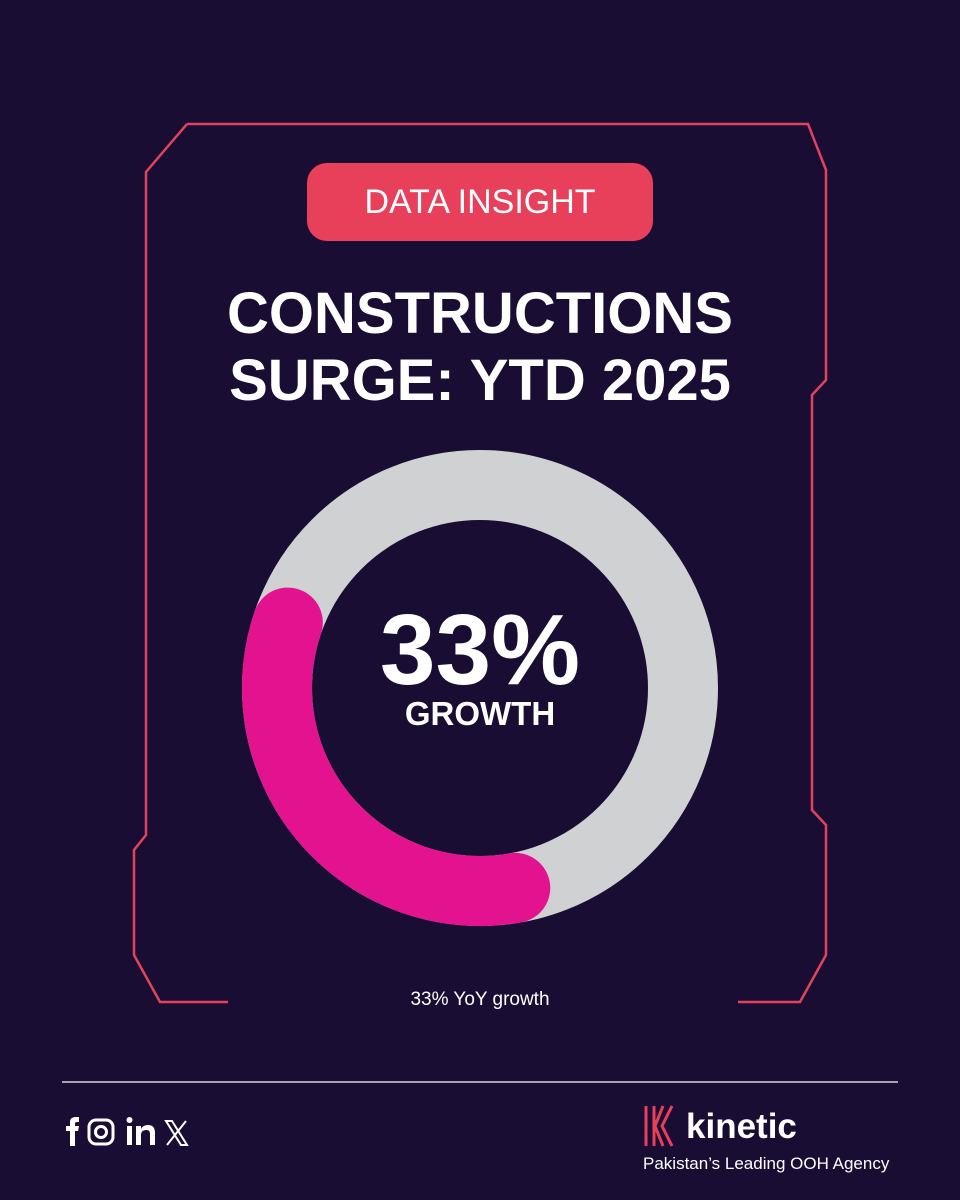  Describe the element at coordinates (480, 347) in the screenshot. I see `chart-title: CONSTRUCTIONS SURGE: YTD 2025` at that location.